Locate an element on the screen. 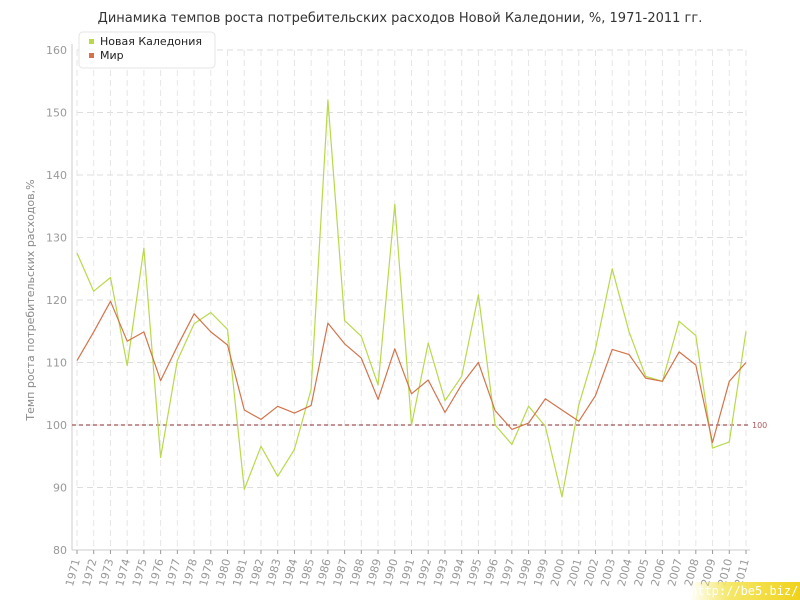 The width and height of the screenshot is (800, 600). y-axis-ticks: 80 90 100 110 120 130 140 150 160 is located at coordinates (56, 300).